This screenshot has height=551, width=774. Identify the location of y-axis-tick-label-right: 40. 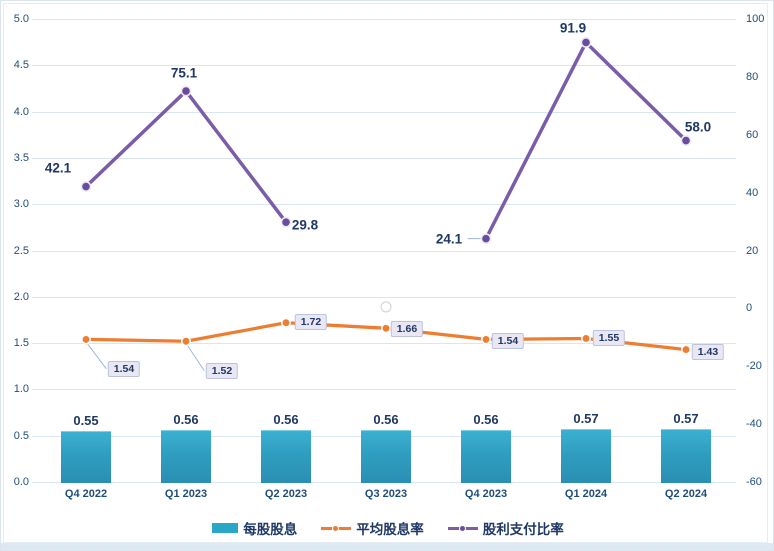
(752, 192).